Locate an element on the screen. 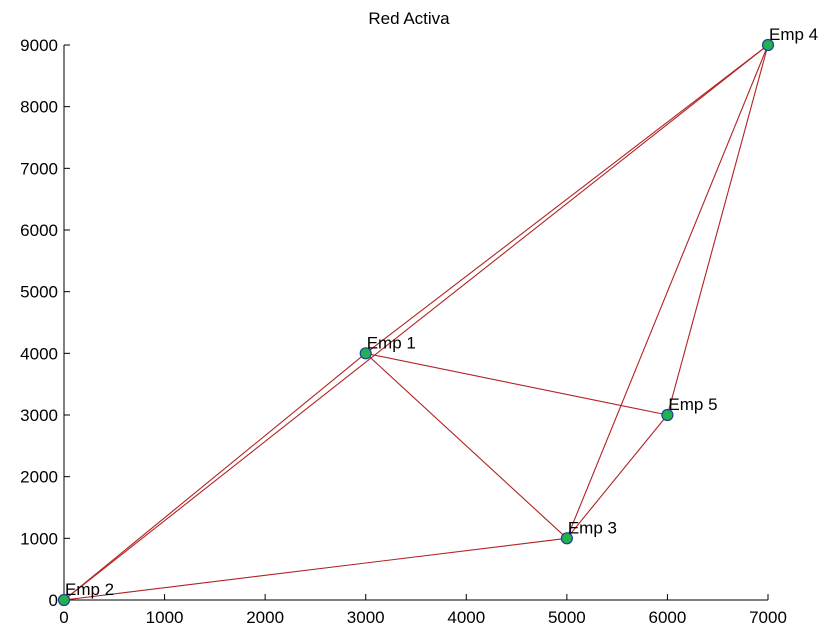  x-tick-label: 0 is located at coordinates (63, 617).